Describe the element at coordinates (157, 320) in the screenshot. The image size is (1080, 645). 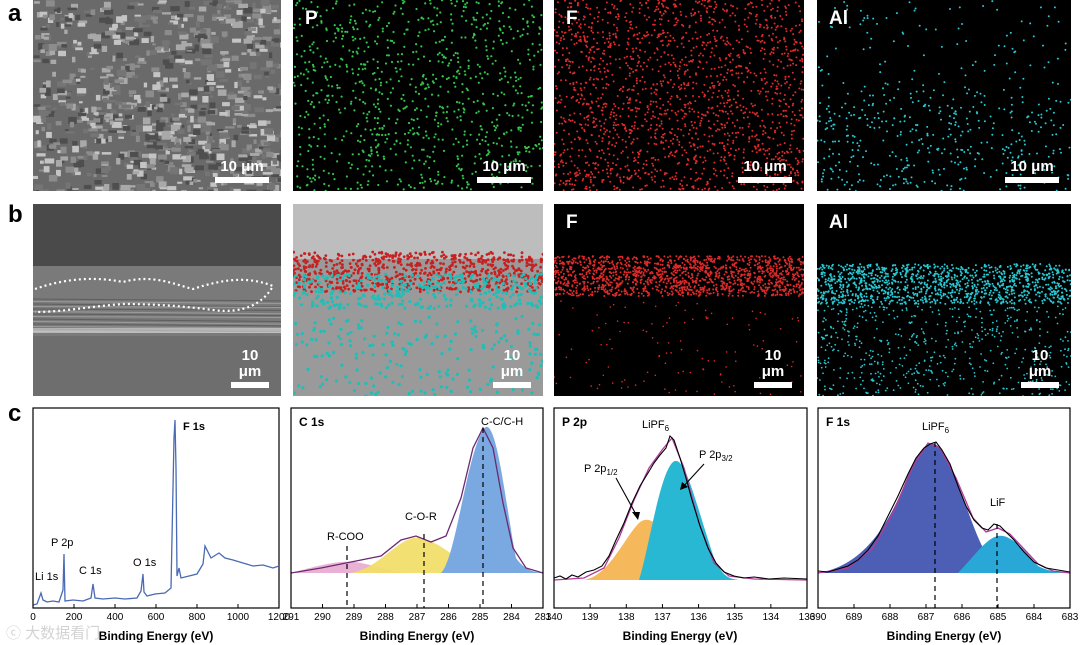
I see `lamella-line` at that location.